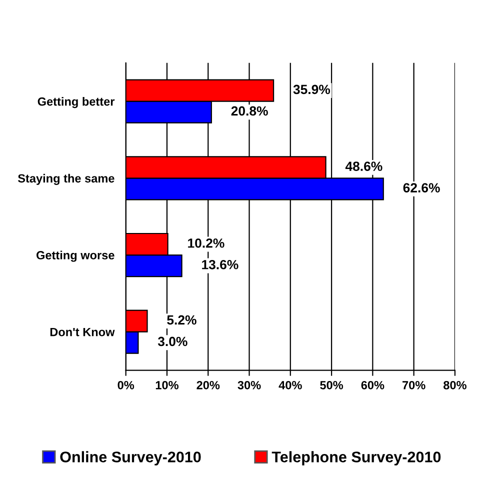  Describe the element at coordinates (82, 332) in the screenshot. I see `y-tick-label: Don't Know` at that location.